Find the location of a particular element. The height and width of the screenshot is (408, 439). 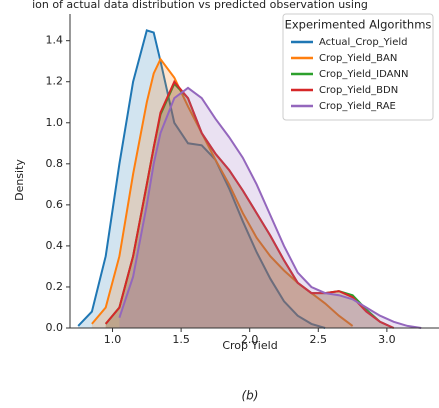

x-tick-label: 1.5 is located at coordinates (181, 339).